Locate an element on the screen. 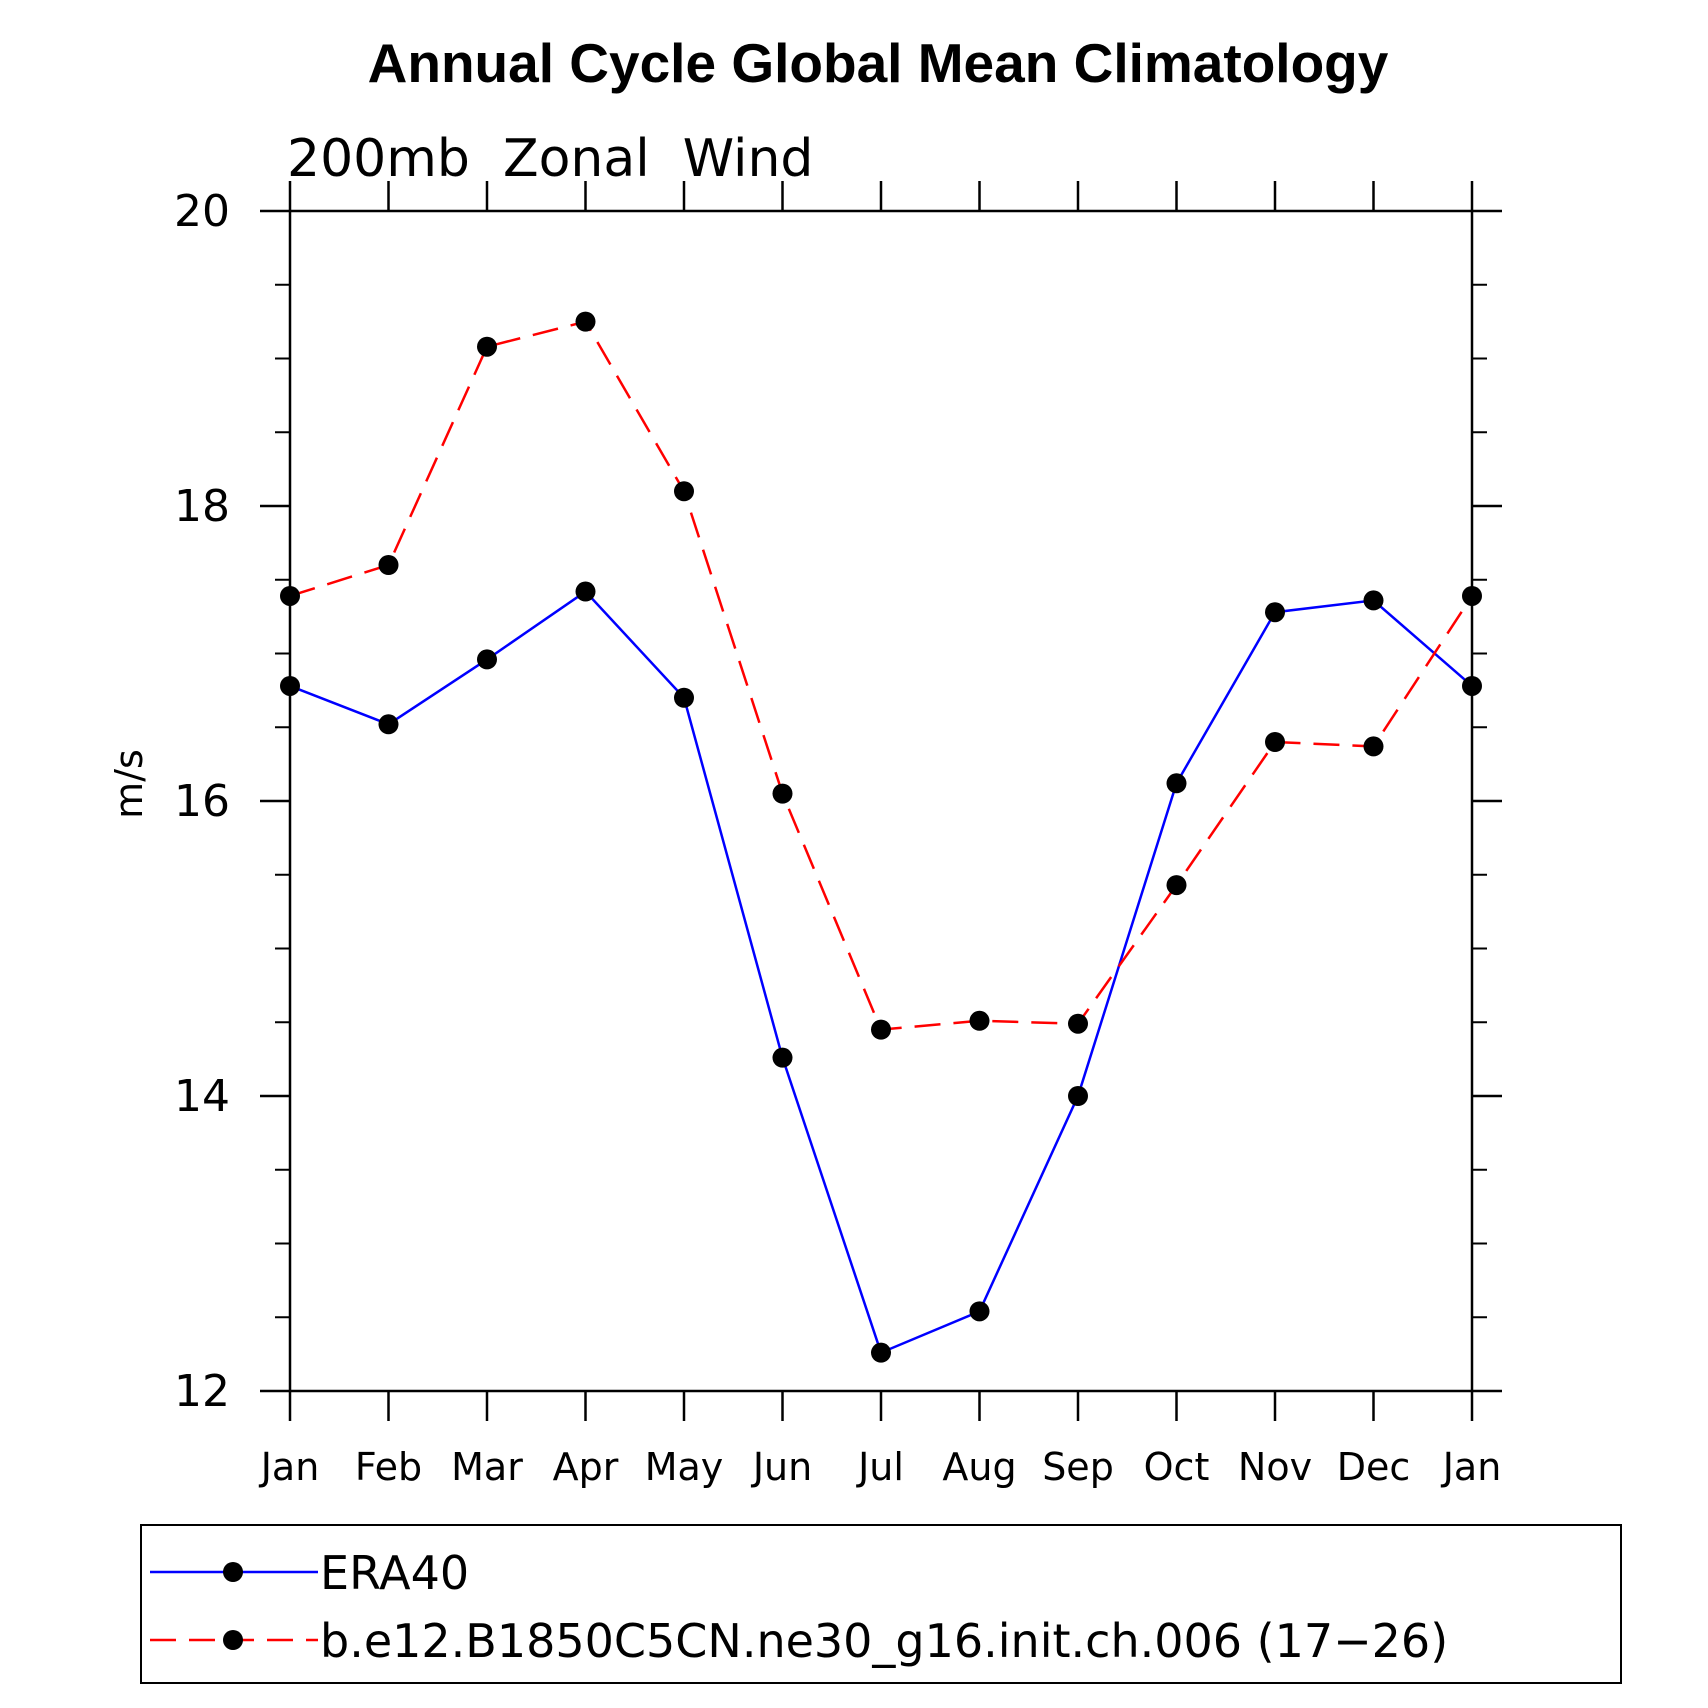 The image size is (1708, 1708). x-tick-label: Aug is located at coordinates (979, 1467).